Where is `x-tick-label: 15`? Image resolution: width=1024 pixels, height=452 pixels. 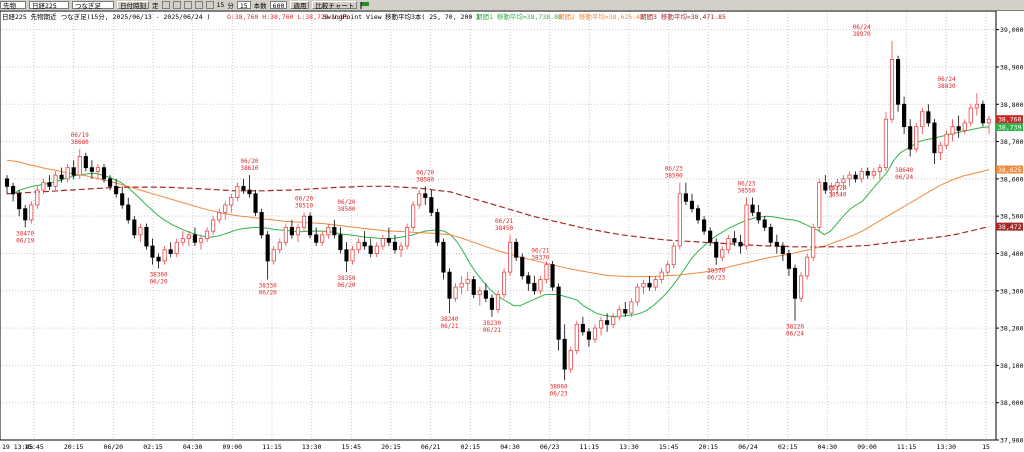
x-tick-label: 15 is located at coordinates (986, 447).